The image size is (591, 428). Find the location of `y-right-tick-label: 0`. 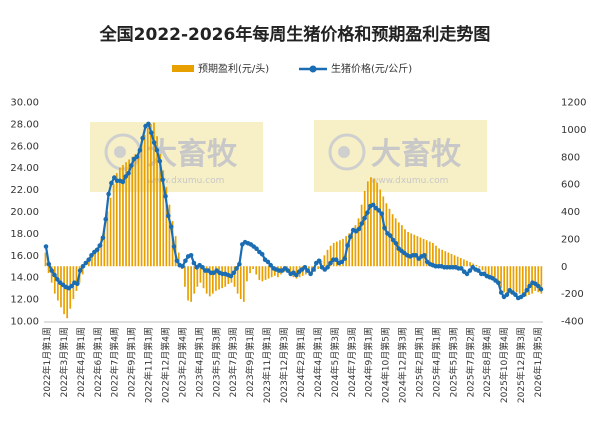

y-right-tick-label: 0 is located at coordinates (564, 267).